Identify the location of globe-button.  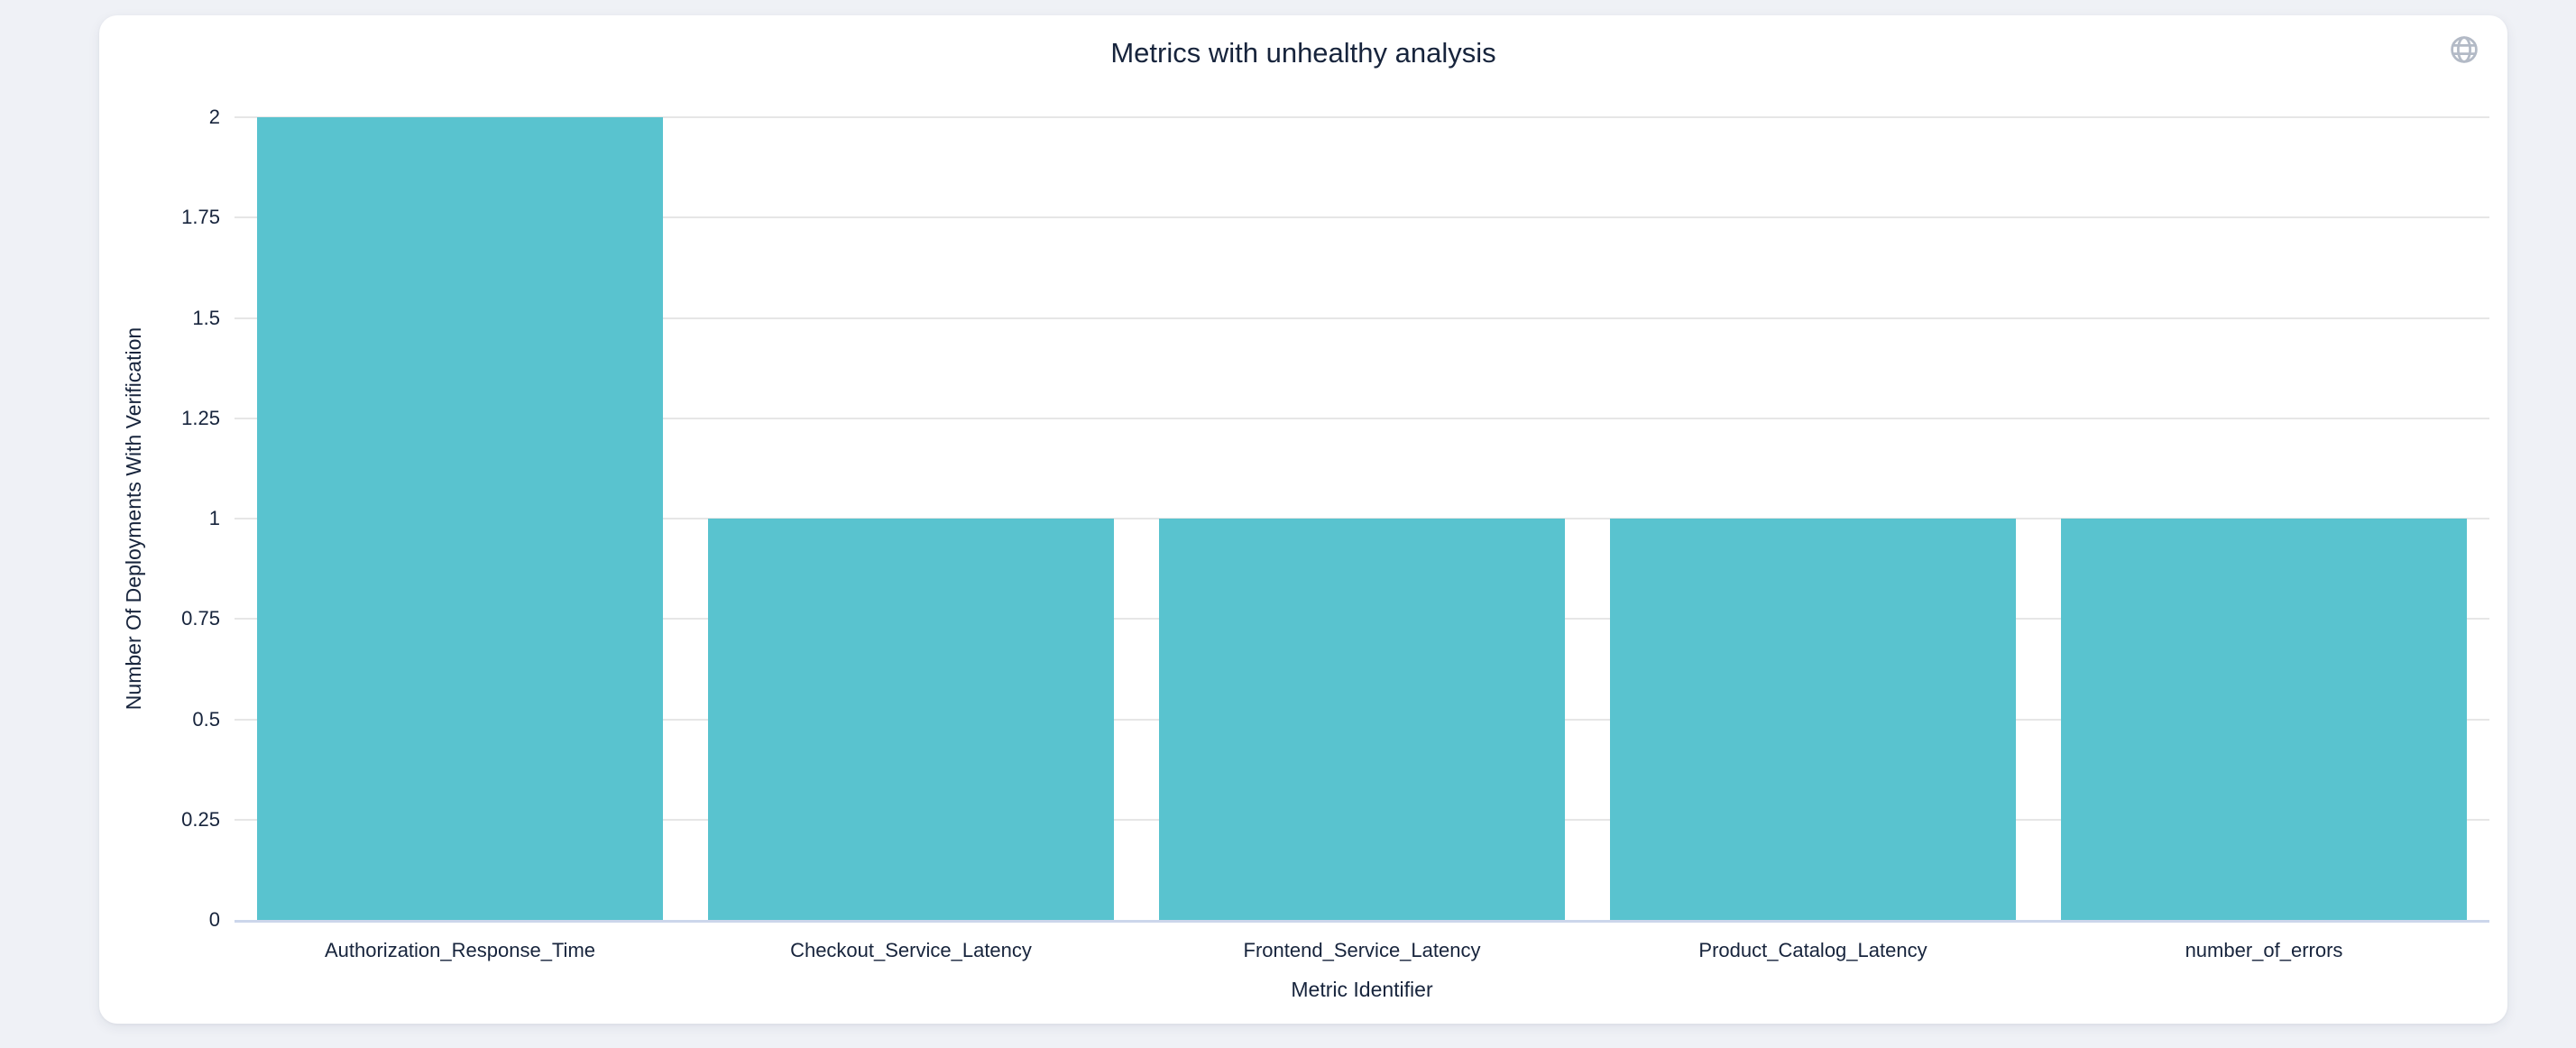
(2464, 50).